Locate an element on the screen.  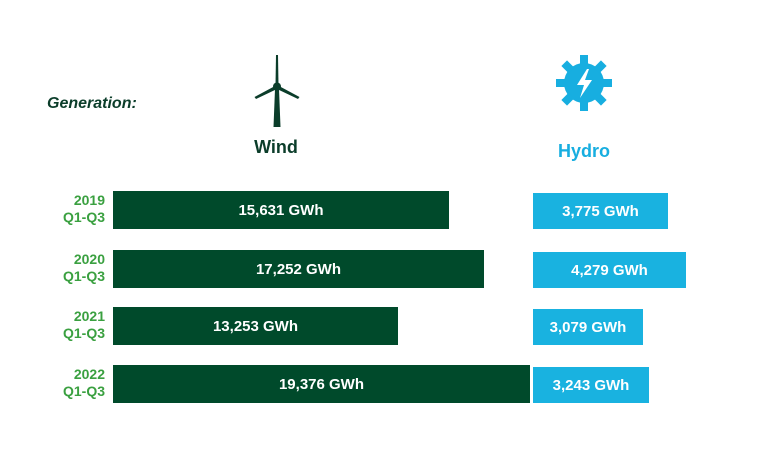
wind-turbine-icon is located at coordinates (277, 91).